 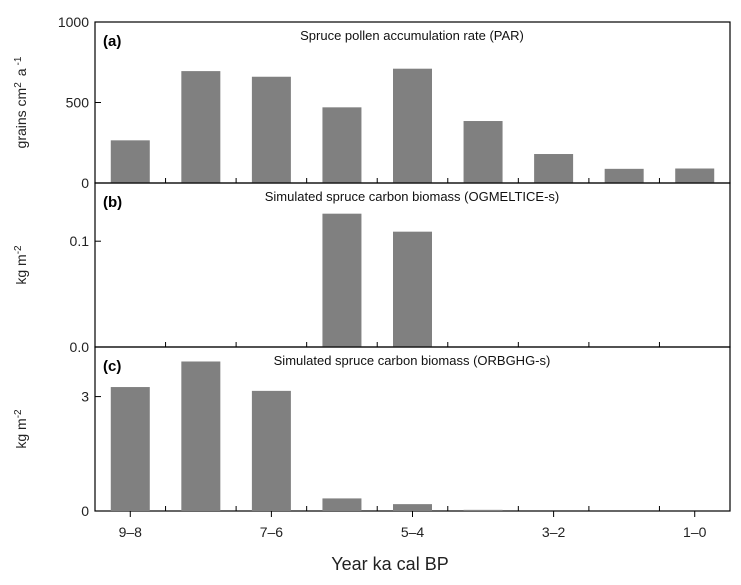 What do you see at coordinates (112, 366) in the screenshot?
I see `panel-label: (c)` at bounding box center [112, 366].